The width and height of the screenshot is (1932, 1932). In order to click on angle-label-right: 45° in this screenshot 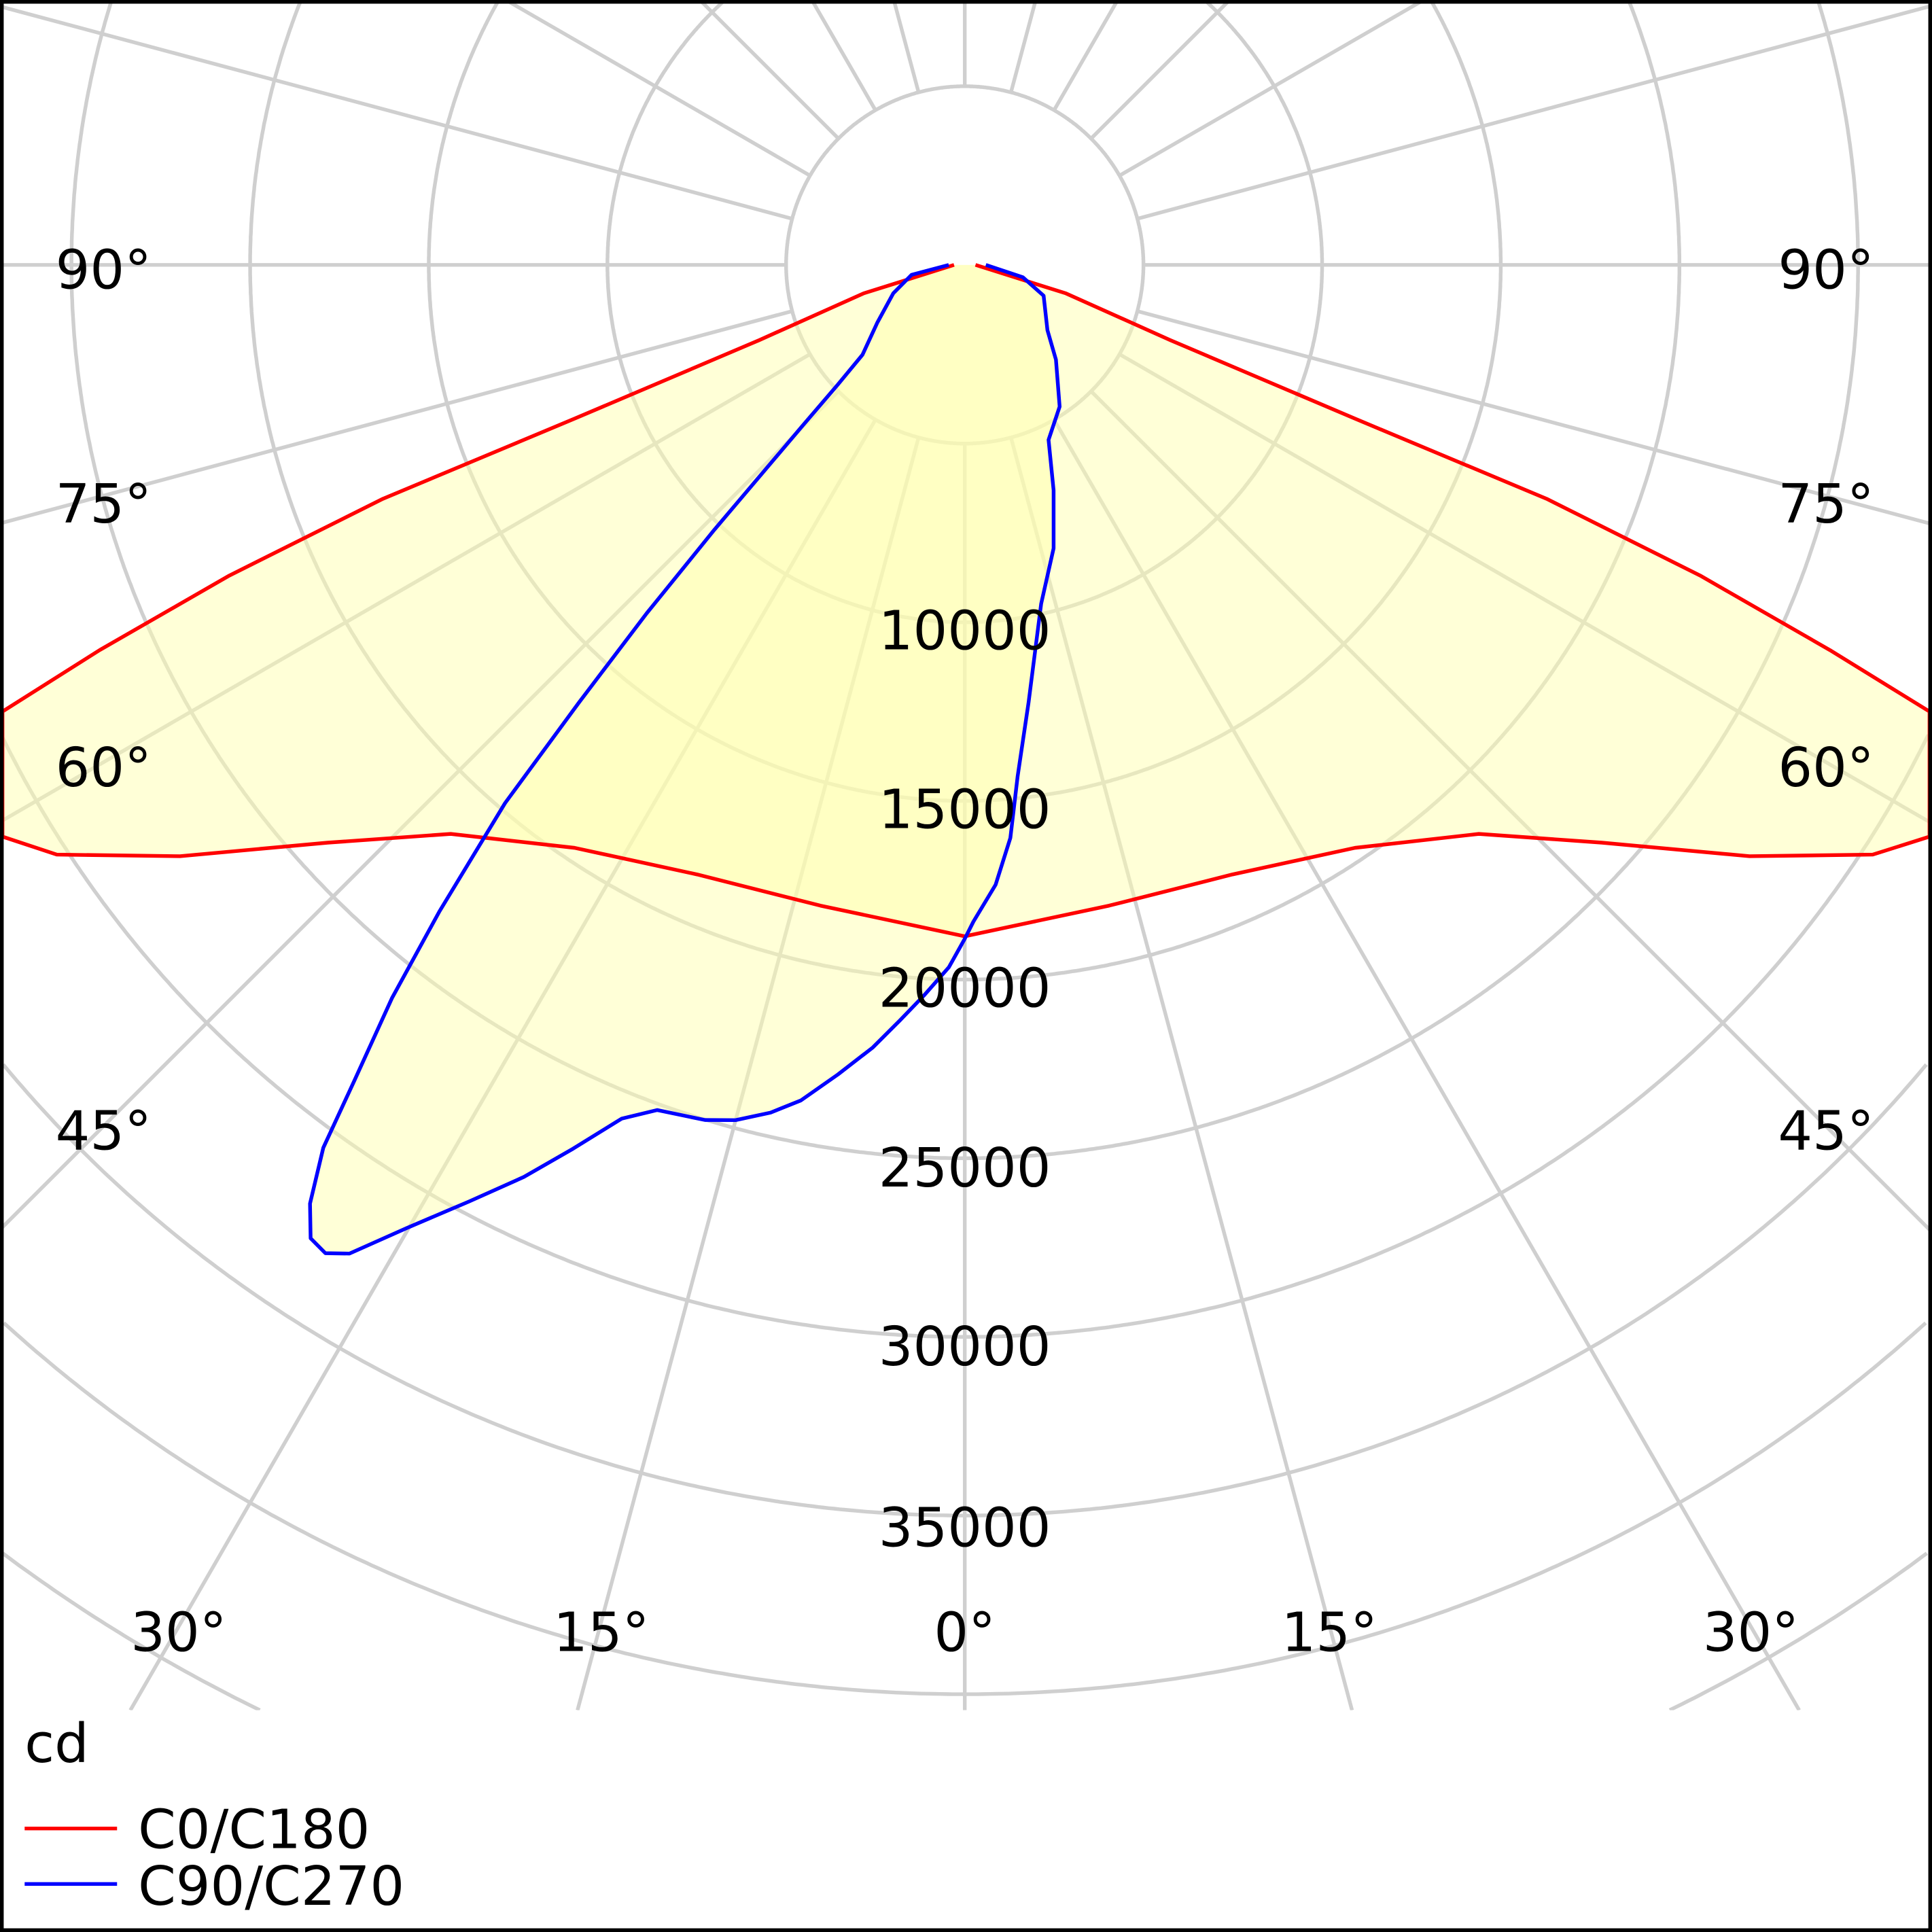, I will do `click(1826, 1131)`.